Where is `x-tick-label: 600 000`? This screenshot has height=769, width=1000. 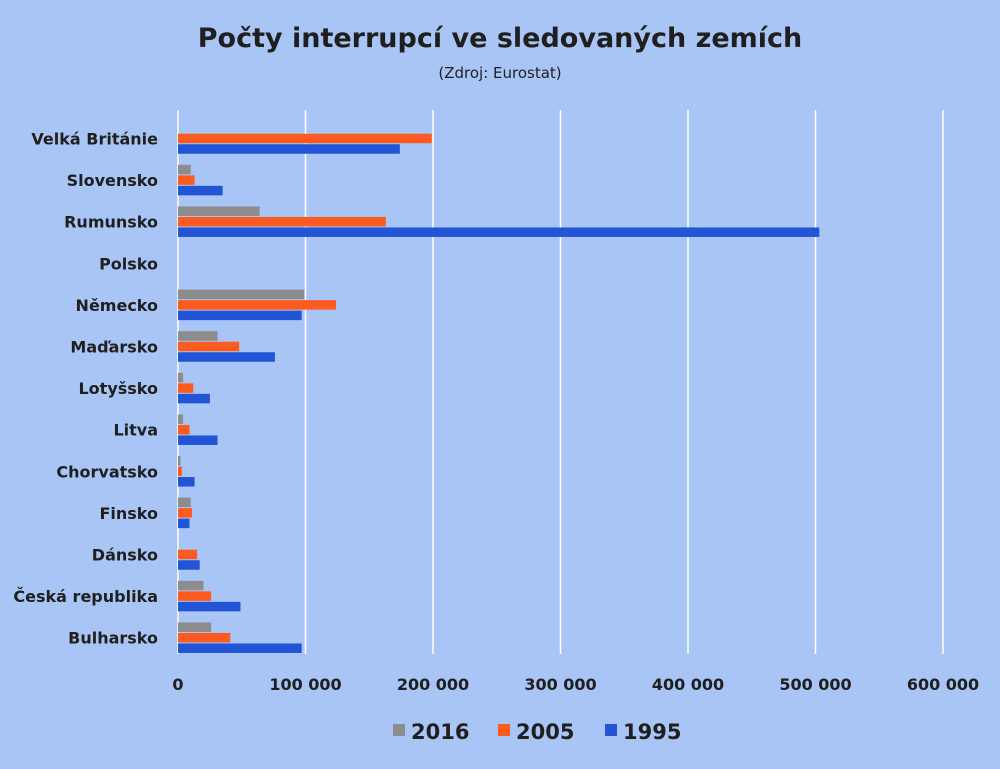
x-tick-label: 600 000 is located at coordinates (943, 684).